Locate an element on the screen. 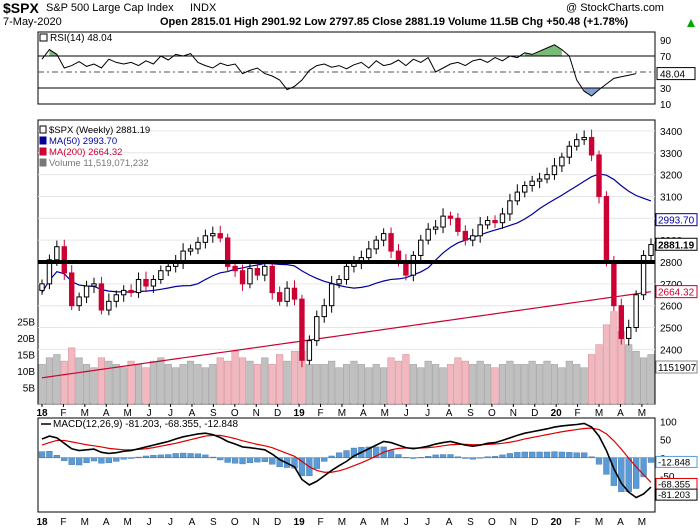  macd-value-label: -81.203 is located at coordinates (674, 495).